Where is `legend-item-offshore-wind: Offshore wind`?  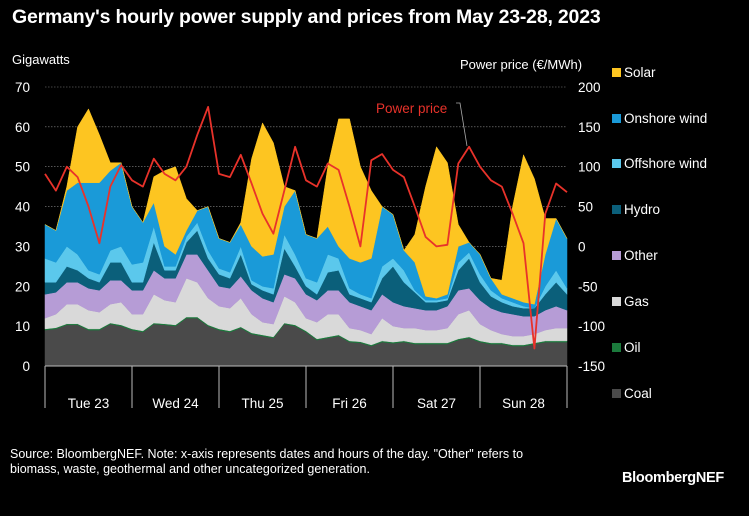 legend-item-offshore-wind: Offshore wind is located at coordinates (659, 163).